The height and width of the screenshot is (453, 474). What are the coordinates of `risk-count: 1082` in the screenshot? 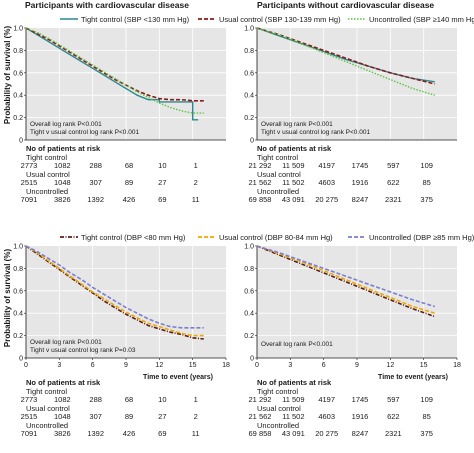 It's located at (62, 399).